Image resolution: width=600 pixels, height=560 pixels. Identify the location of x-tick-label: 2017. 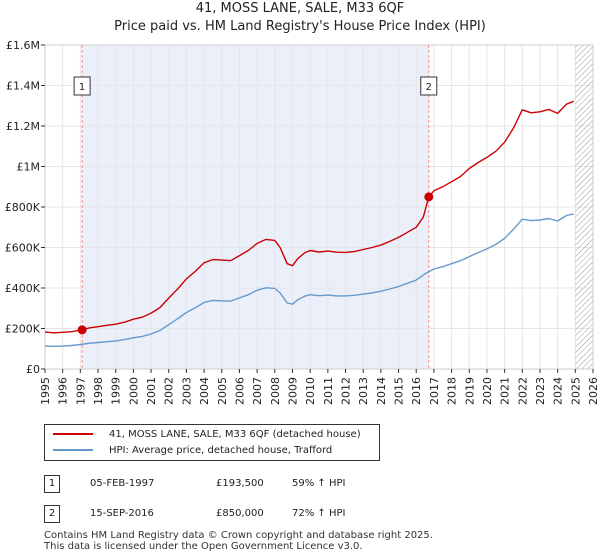
(434, 391).